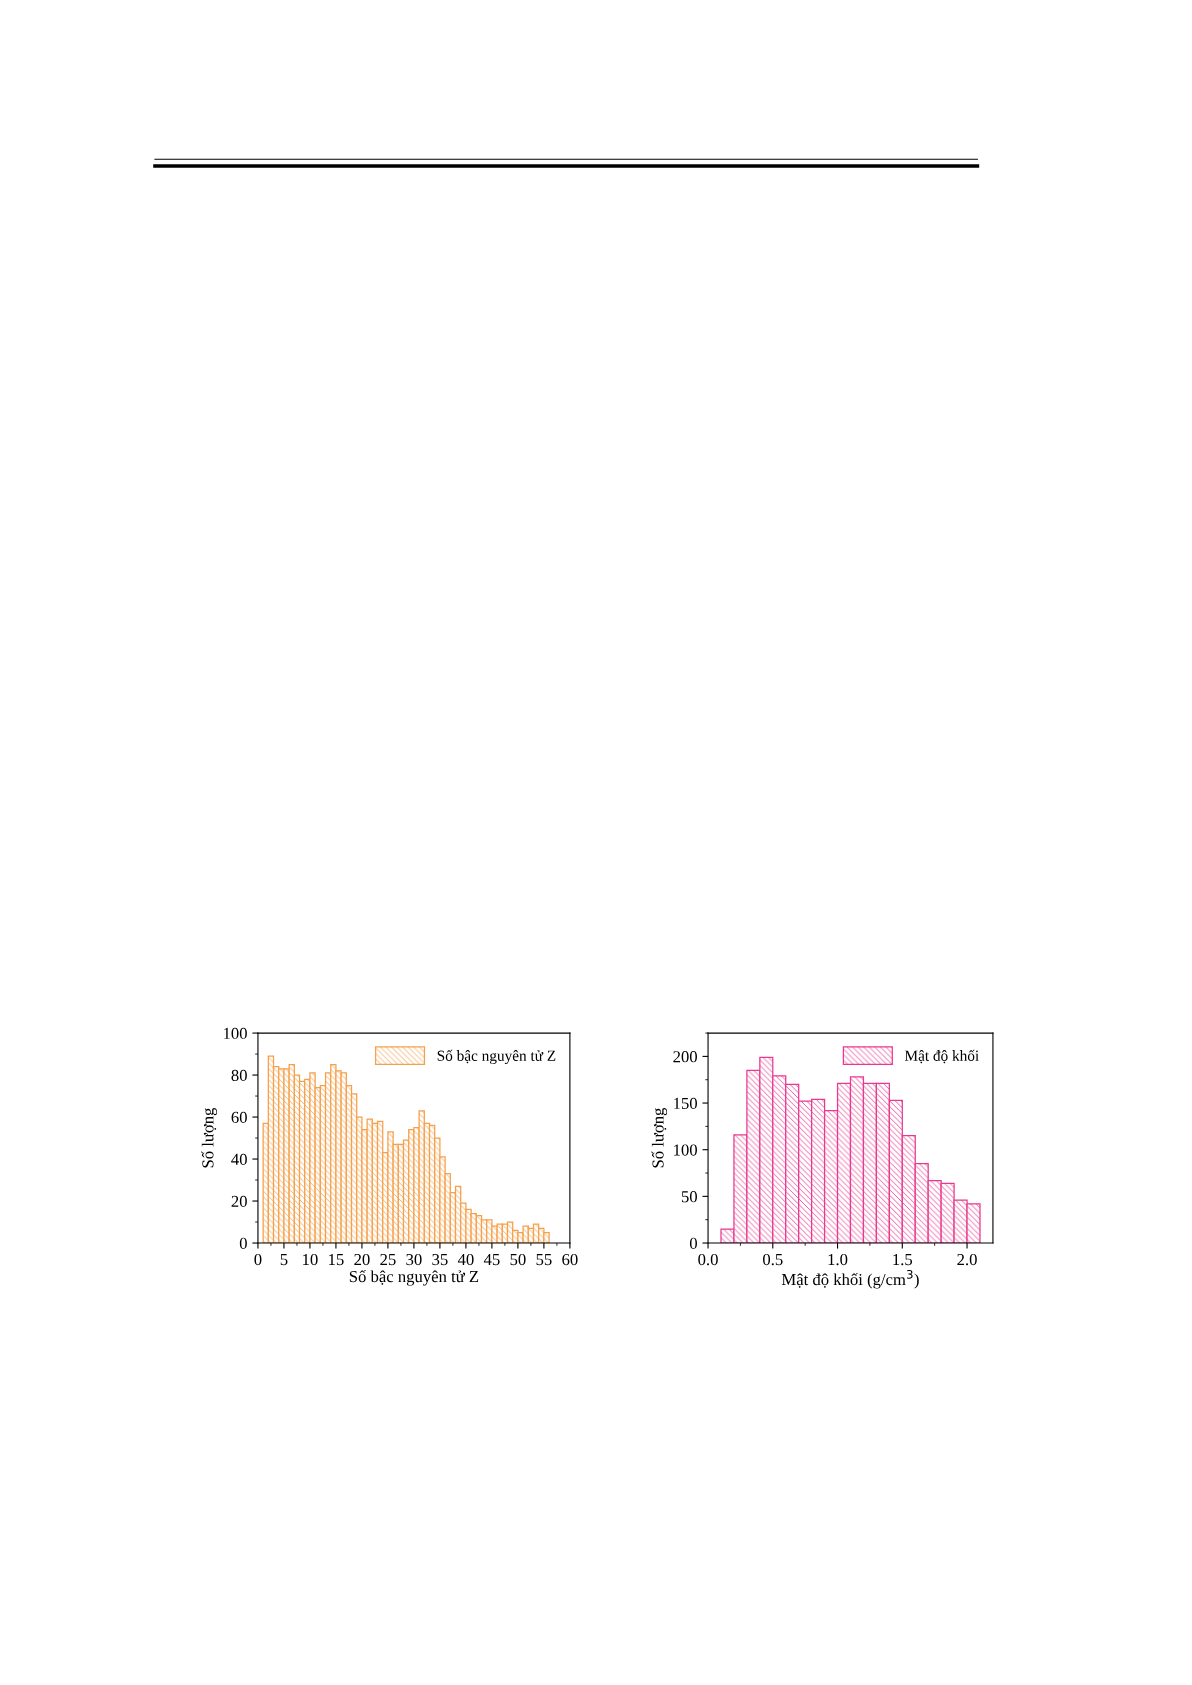 The width and height of the screenshot is (1192, 1685). What do you see at coordinates (491, 1260) in the screenshot?
I see `x-tick-label: 45` at bounding box center [491, 1260].